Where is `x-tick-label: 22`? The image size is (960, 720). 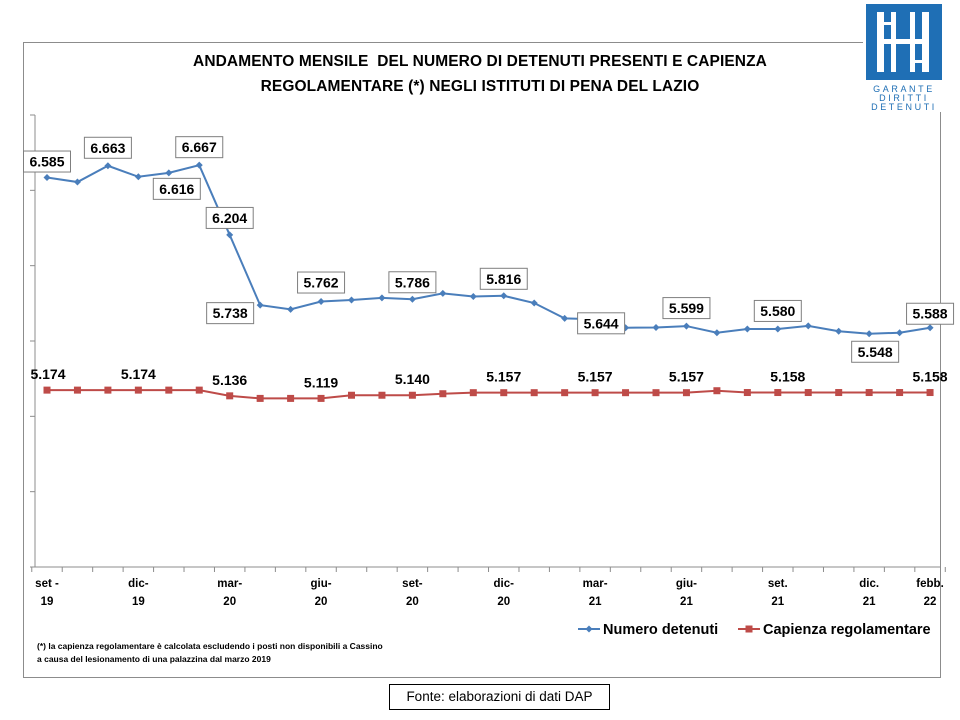 x-tick-label: 22 is located at coordinates (930, 602).